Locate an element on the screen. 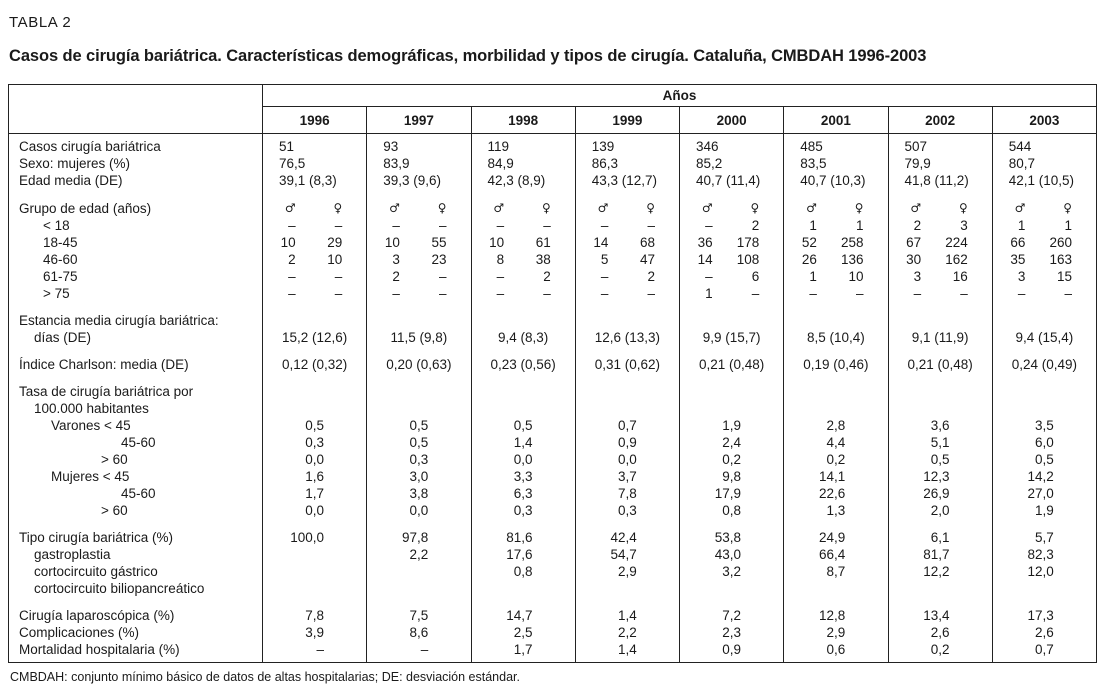 This screenshot has height=698, width=1105. row-label: Mortalidad hospitalaria (%) is located at coordinates (99, 649).